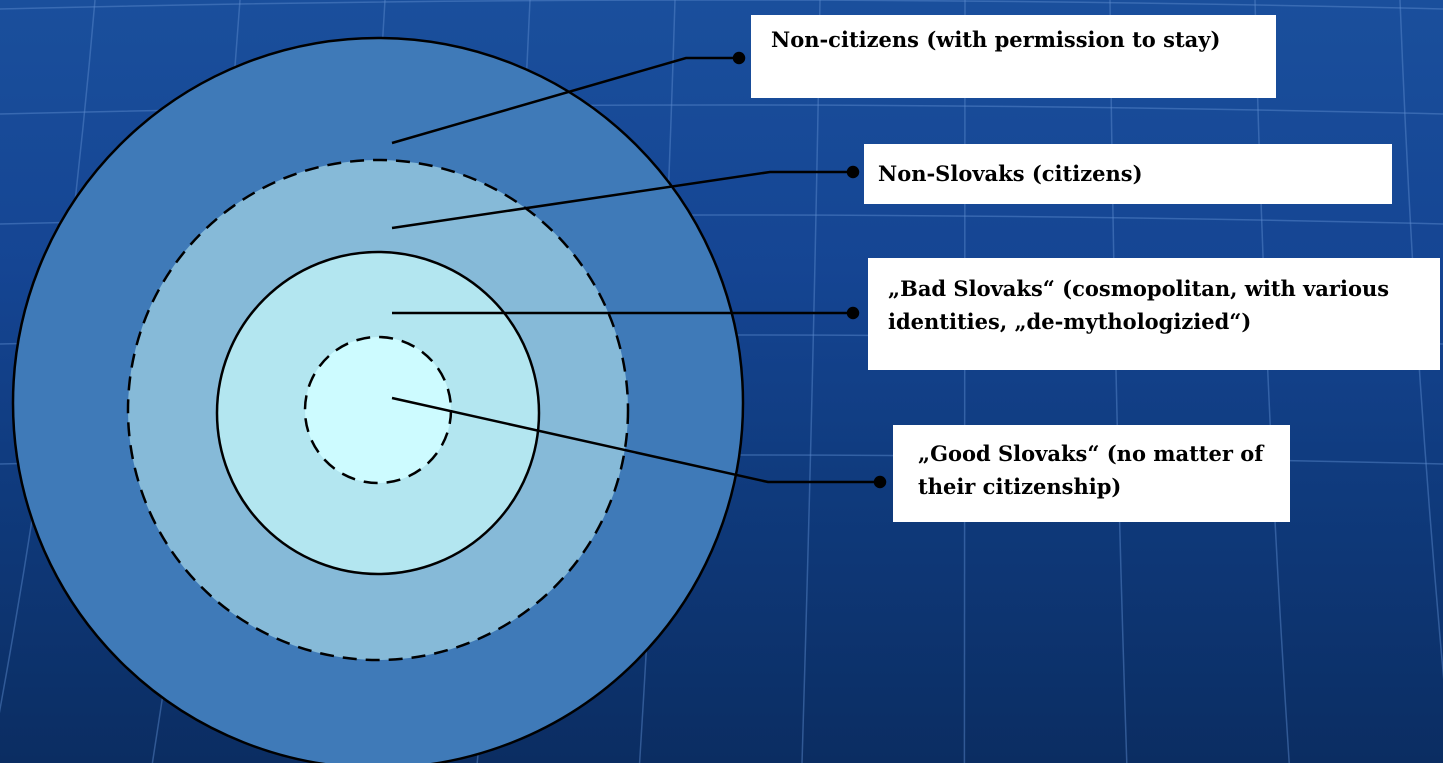 The image size is (1443, 763). Describe the element at coordinates (853, 313) in the screenshot. I see `leader-dot-bad-slovaks` at that location.